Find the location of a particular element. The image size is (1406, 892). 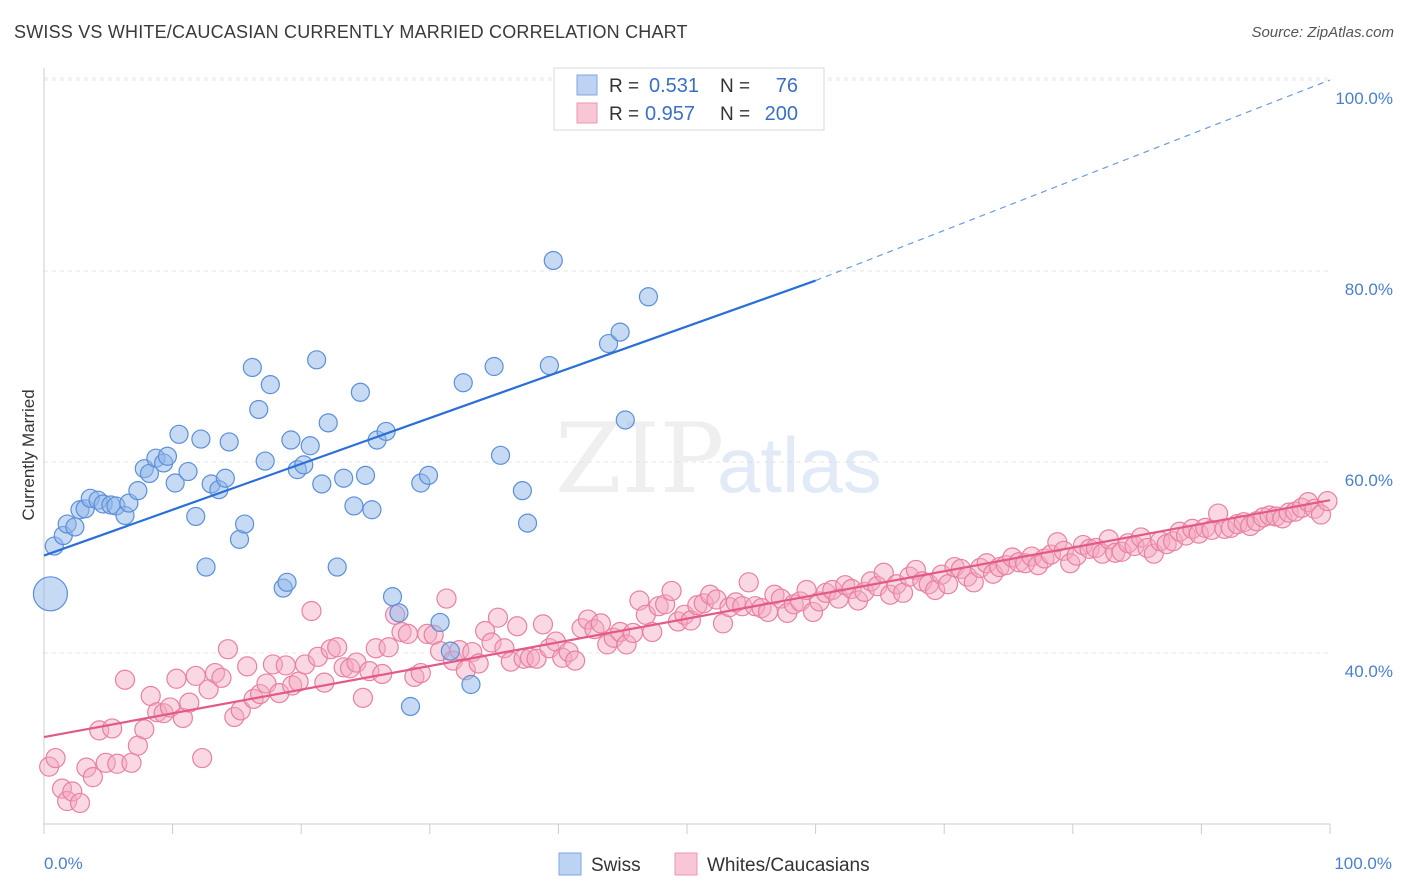

bottom-legend: Swiss Whites/Caucasians is located at coordinates (714, 864).